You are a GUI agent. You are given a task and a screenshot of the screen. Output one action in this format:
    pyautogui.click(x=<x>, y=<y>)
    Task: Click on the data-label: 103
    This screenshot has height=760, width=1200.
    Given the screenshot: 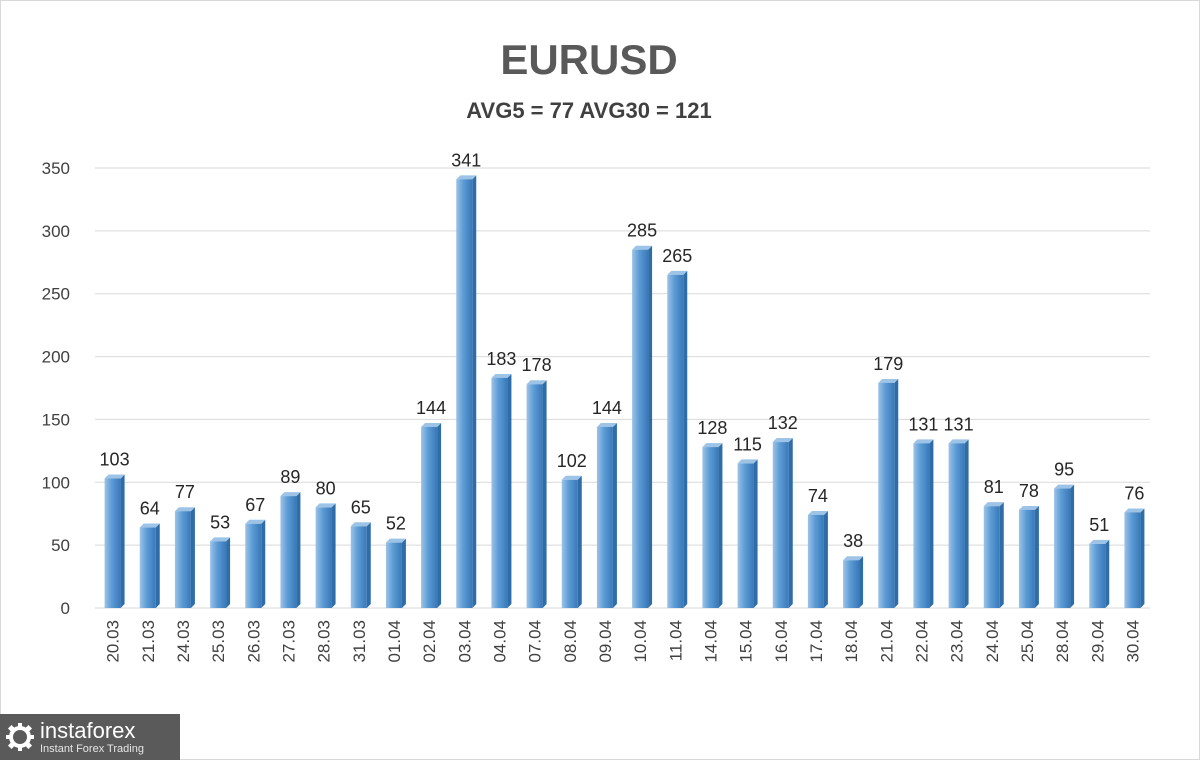 What is the action you would take?
    pyautogui.click(x=115, y=460)
    